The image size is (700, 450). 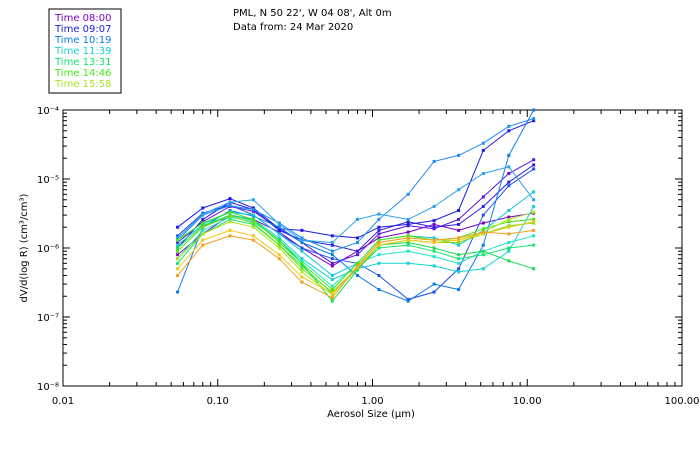 What do you see at coordinates (82, 18) in the screenshot?
I see `legend-entry: Time 08:00` at bounding box center [82, 18].